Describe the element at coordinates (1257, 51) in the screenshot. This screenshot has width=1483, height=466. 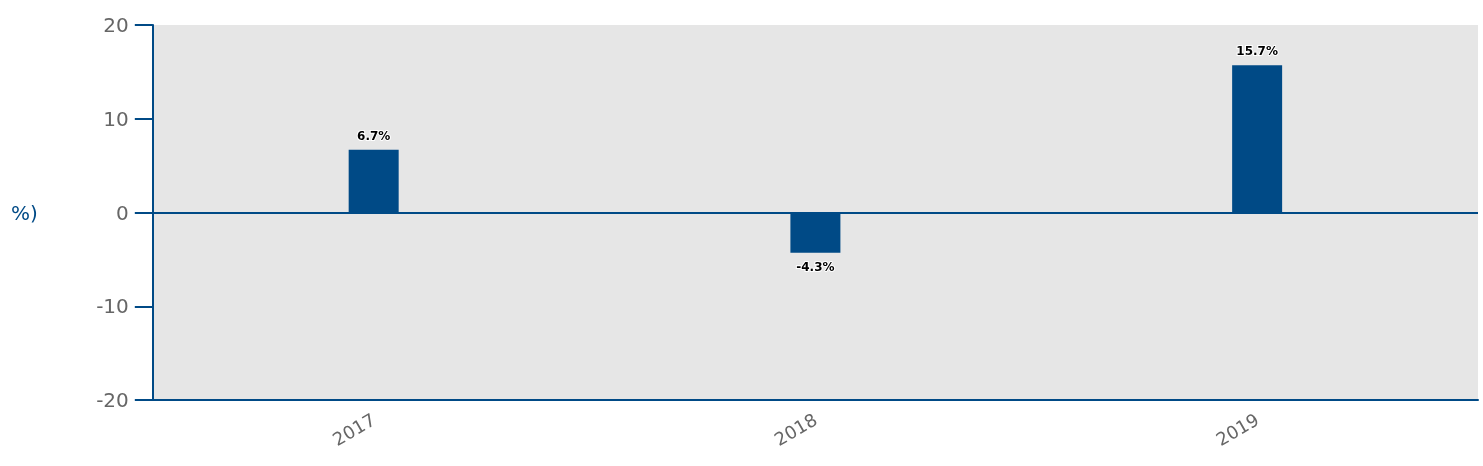
I see `data-label: 15.7%` at that location.